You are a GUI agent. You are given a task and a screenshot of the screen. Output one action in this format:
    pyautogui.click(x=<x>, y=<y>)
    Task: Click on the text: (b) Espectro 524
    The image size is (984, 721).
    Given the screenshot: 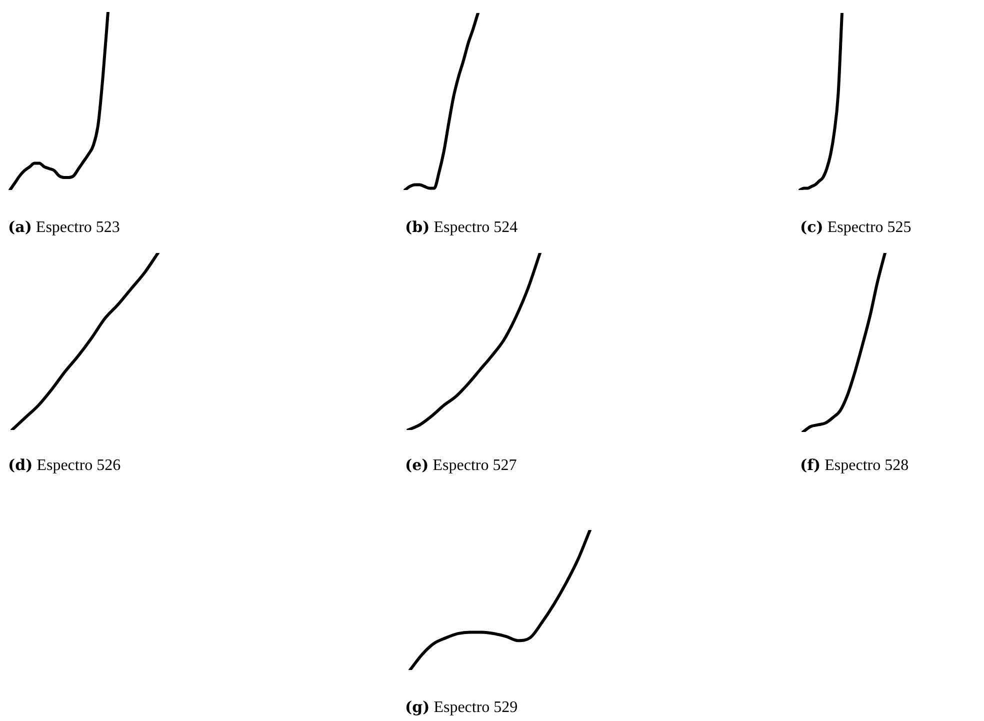 What is the action you would take?
    pyautogui.click(x=461, y=227)
    